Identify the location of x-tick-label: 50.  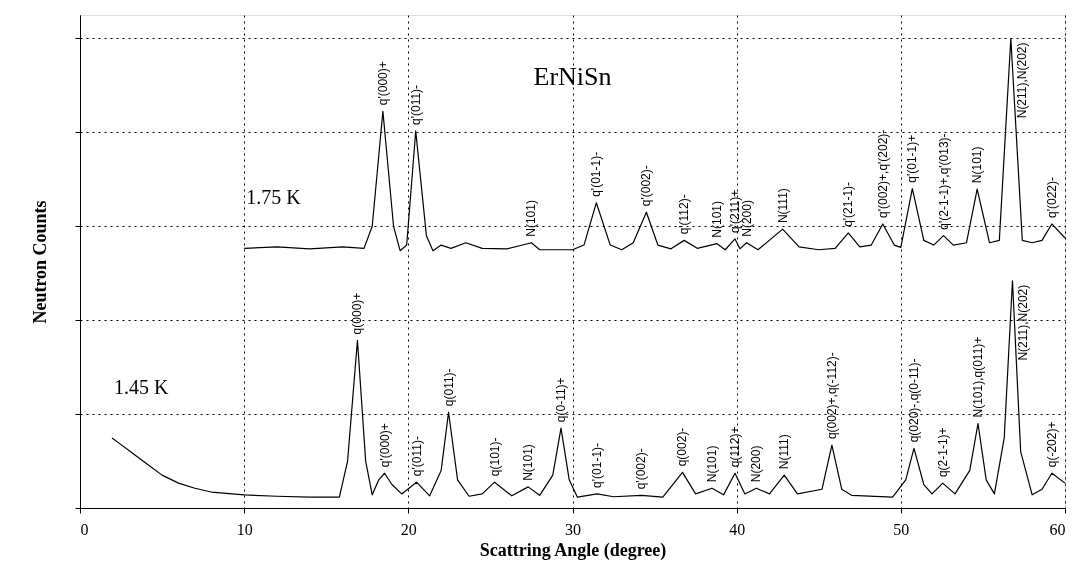
(901, 529).